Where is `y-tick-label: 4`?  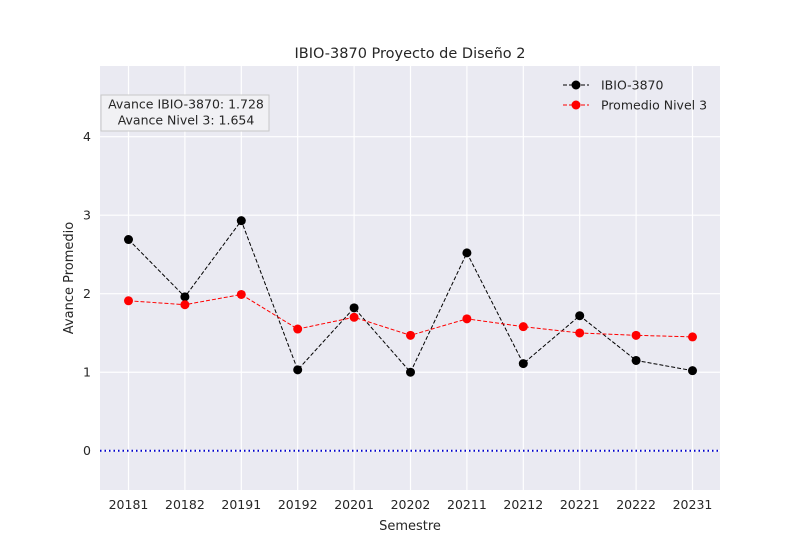
y-tick-label: 4 is located at coordinates (87, 136).